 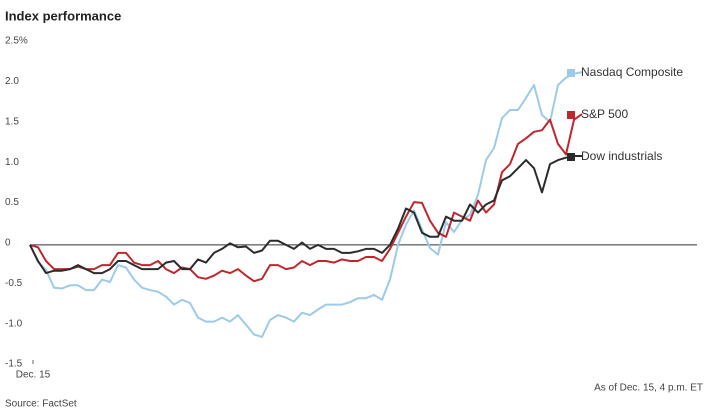 What do you see at coordinates (33, 375) in the screenshot?
I see `x-tick-label: Dec. 15` at bounding box center [33, 375].